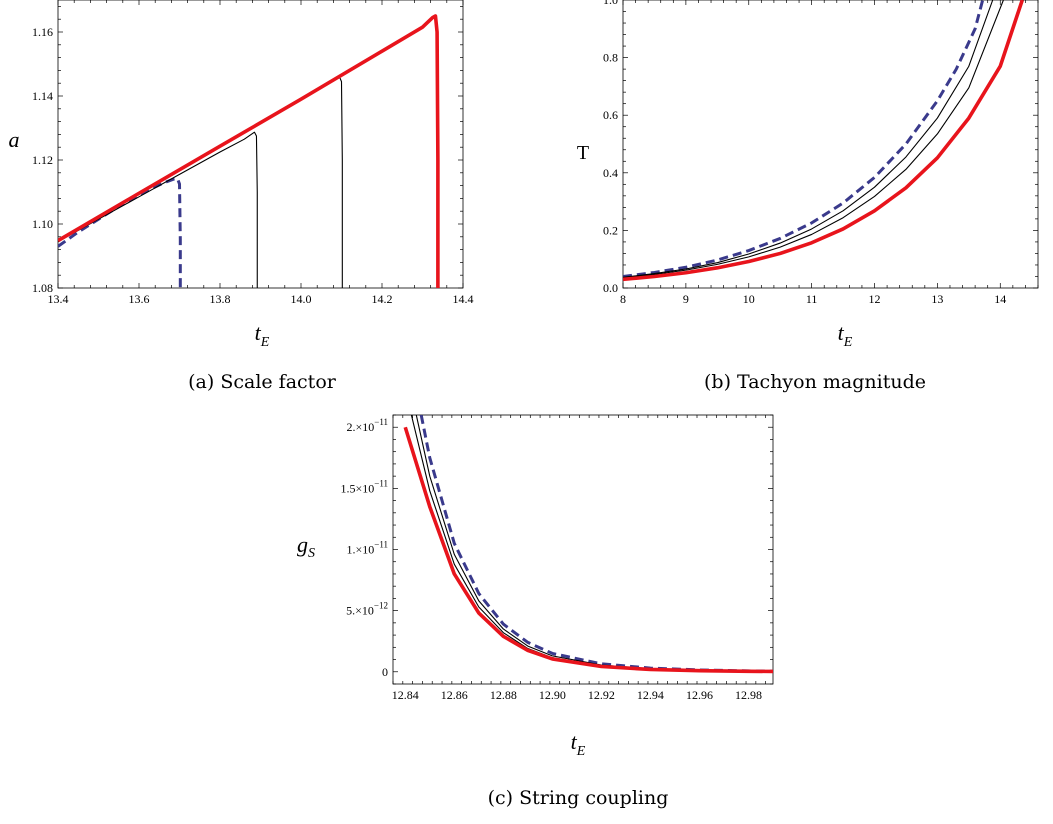 The height and width of the screenshot is (824, 1053). What do you see at coordinates (610, 58) in the screenshot?
I see `y-tick-label: 0.8` at bounding box center [610, 58].